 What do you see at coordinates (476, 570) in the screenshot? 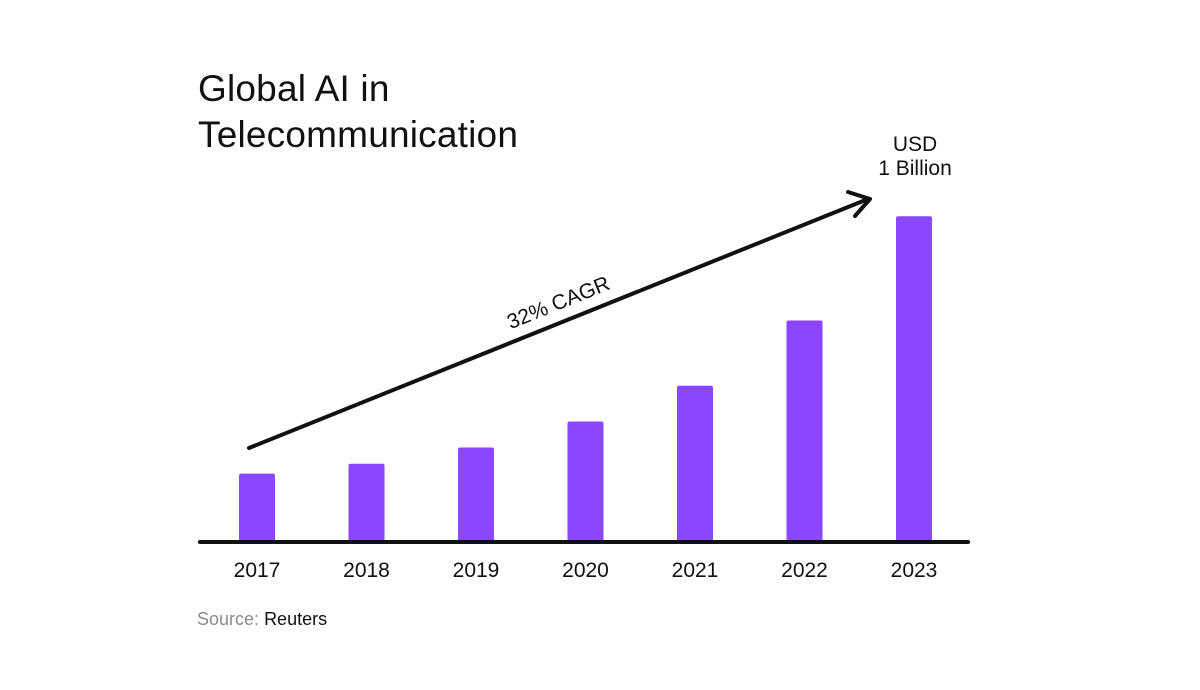
I see `x-tick-label-2019: 2019` at bounding box center [476, 570].